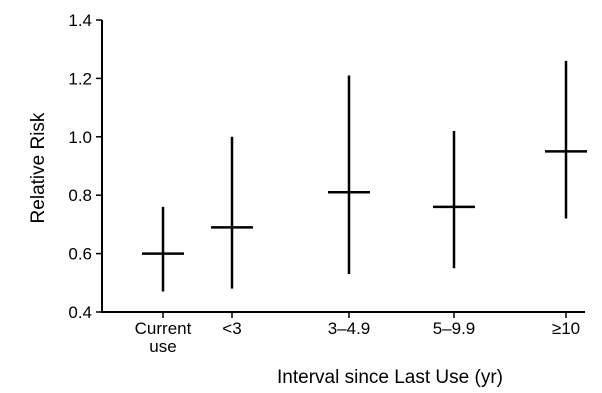 The width and height of the screenshot is (602, 393). Describe the element at coordinates (80, 137) in the screenshot. I see `y-tick-label: 1.0` at that location.